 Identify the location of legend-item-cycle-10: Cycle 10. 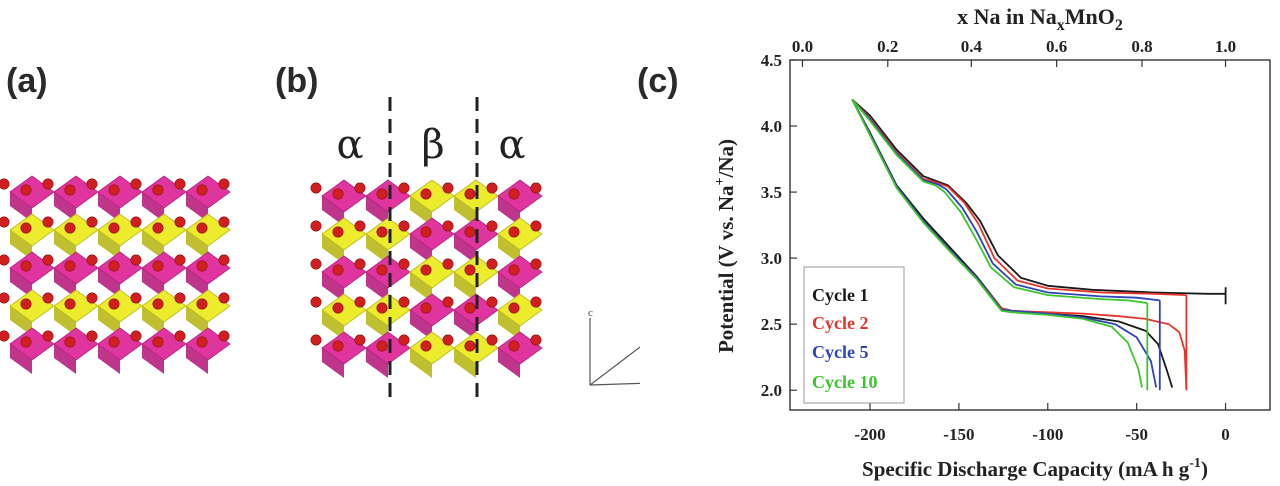
(844, 382).